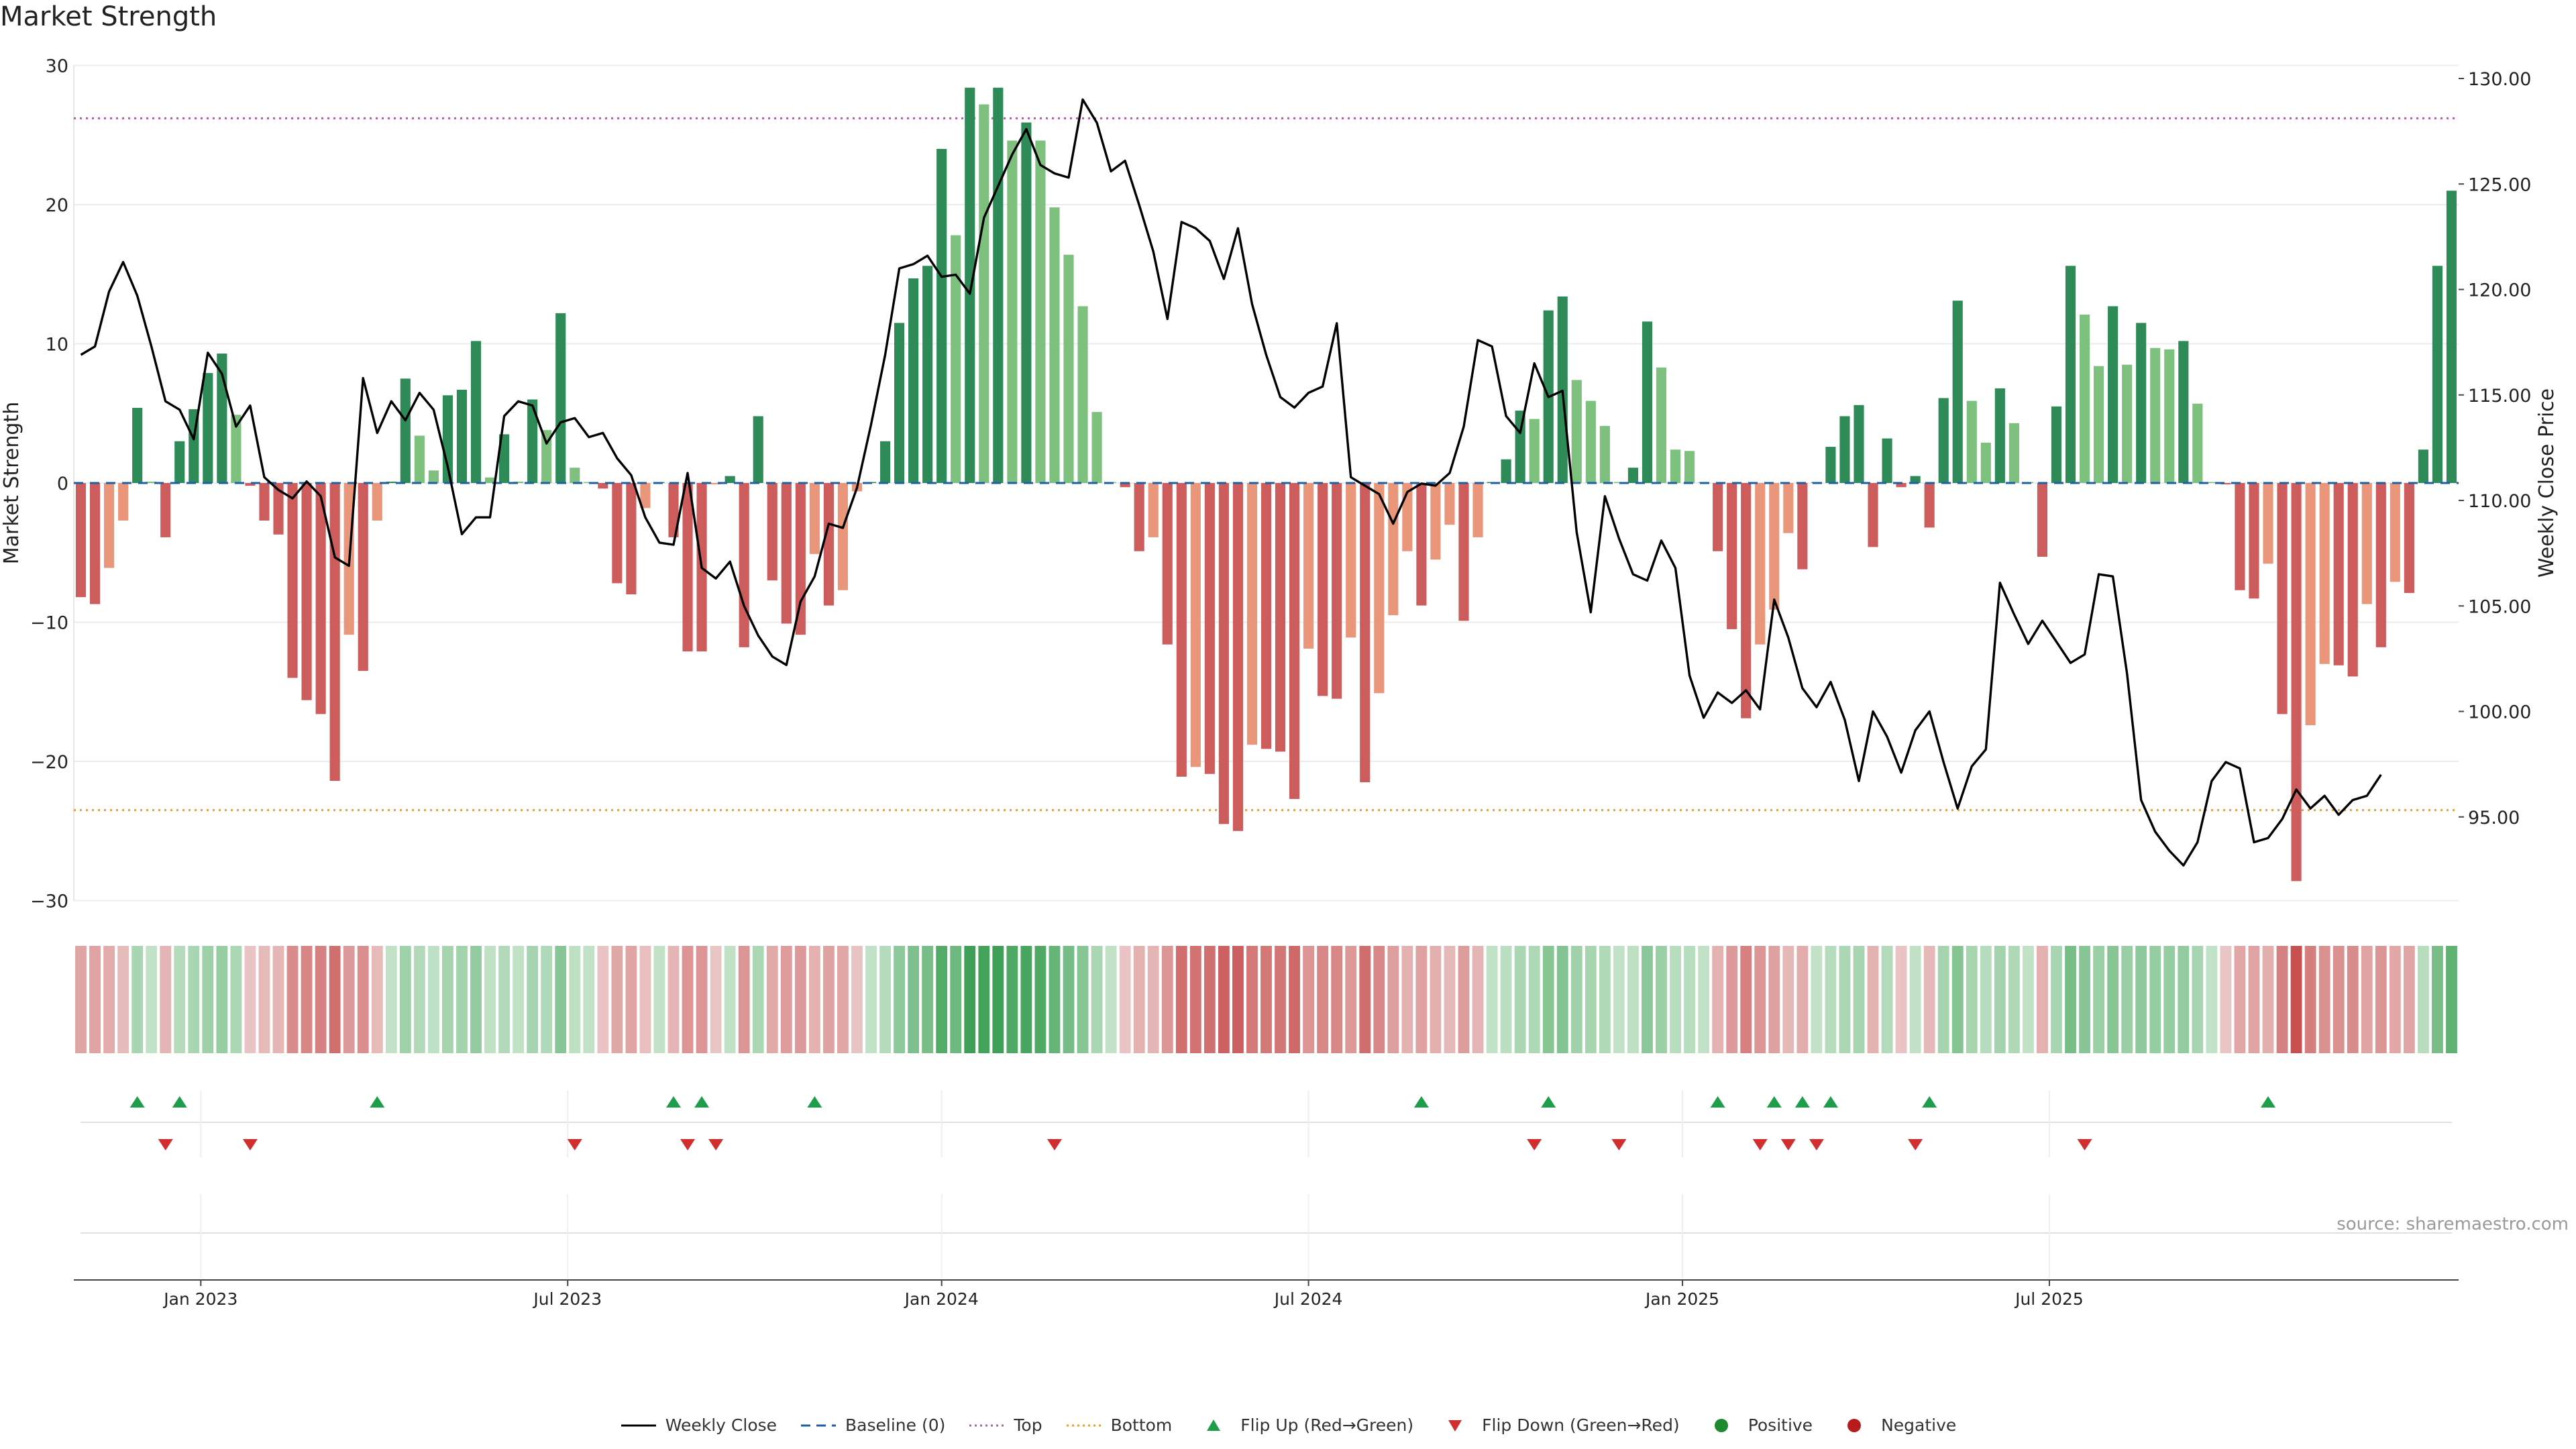 The image size is (2576, 1449). What do you see at coordinates (1266, 1236) in the screenshot?
I see `lower-panel` at bounding box center [1266, 1236].